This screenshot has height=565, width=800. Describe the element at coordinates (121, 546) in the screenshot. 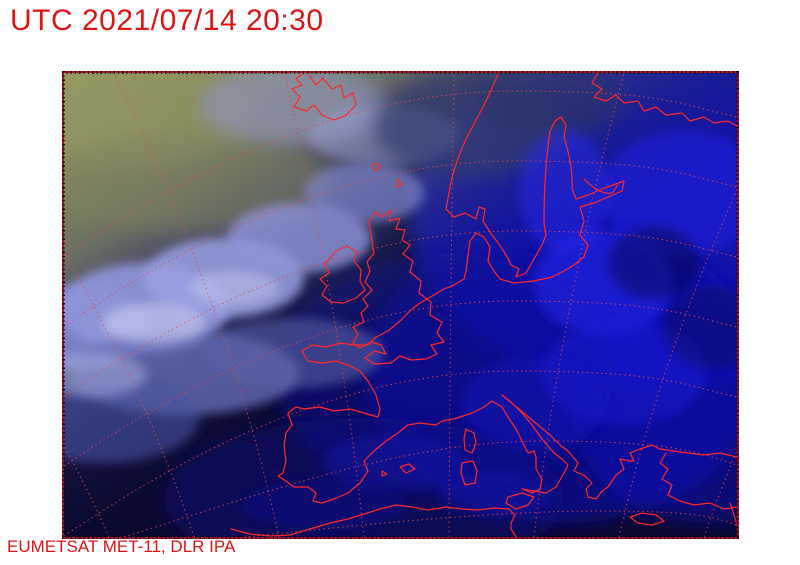

I see `credit-label: EUMETSAT MET-11, DLR IPA` at that location.